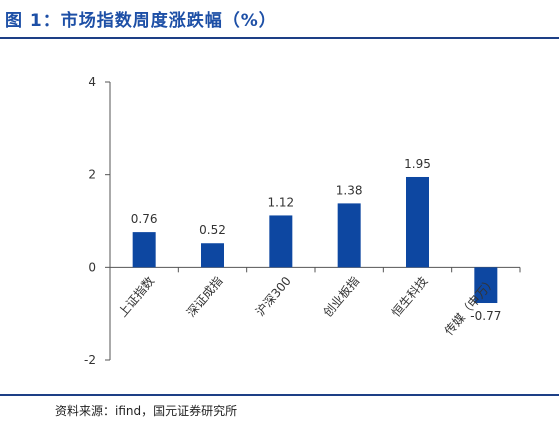 This screenshot has height=429, width=559. What do you see at coordinates (349, 190) in the screenshot?
I see `data-label: 1.38` at bounding box center [349, 190].